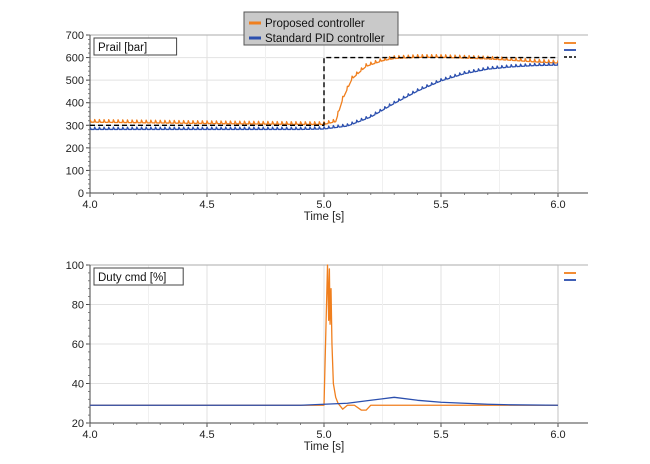 This screenshot has width=650, height=464. Describe the element at coordinates (75, 36) in the screenshot. I see `y-tick-label: 700` at that location.